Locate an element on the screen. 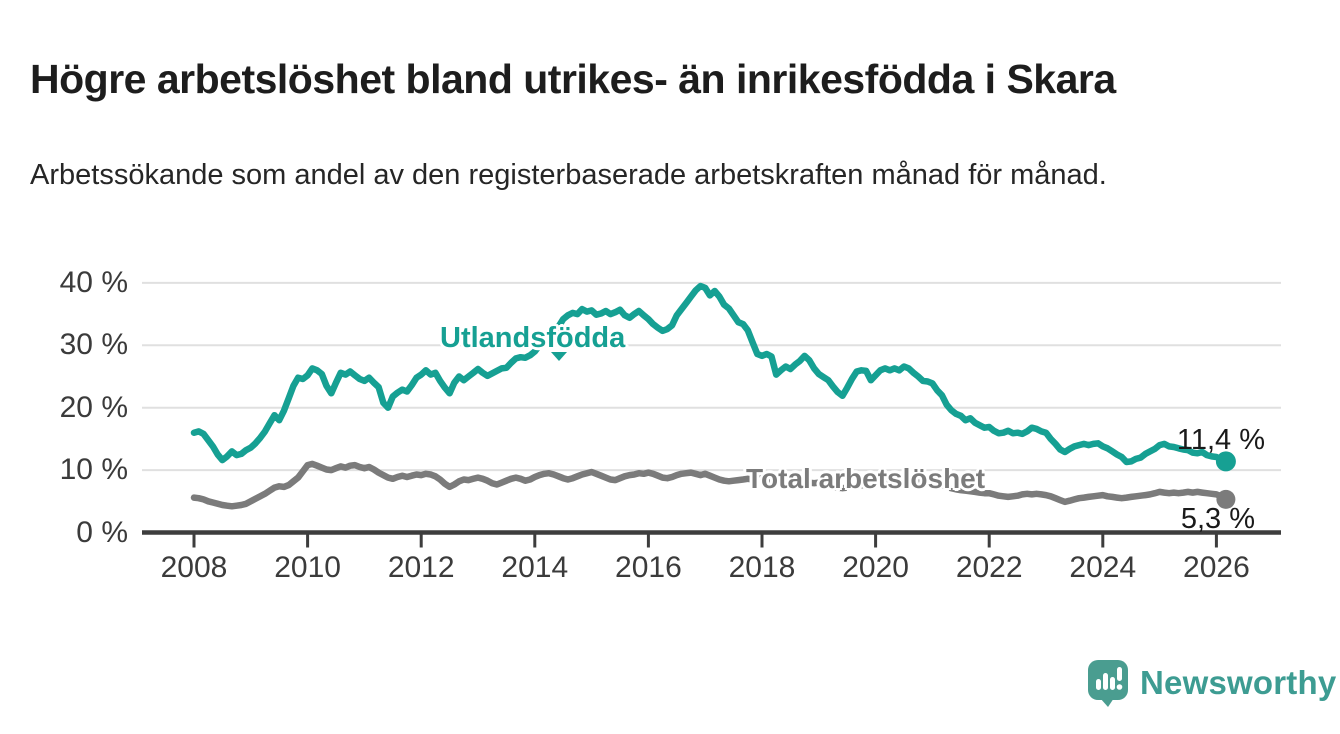  series-label-utlandsfodda: Utlandsfödda is located at coordinates (533, 338).